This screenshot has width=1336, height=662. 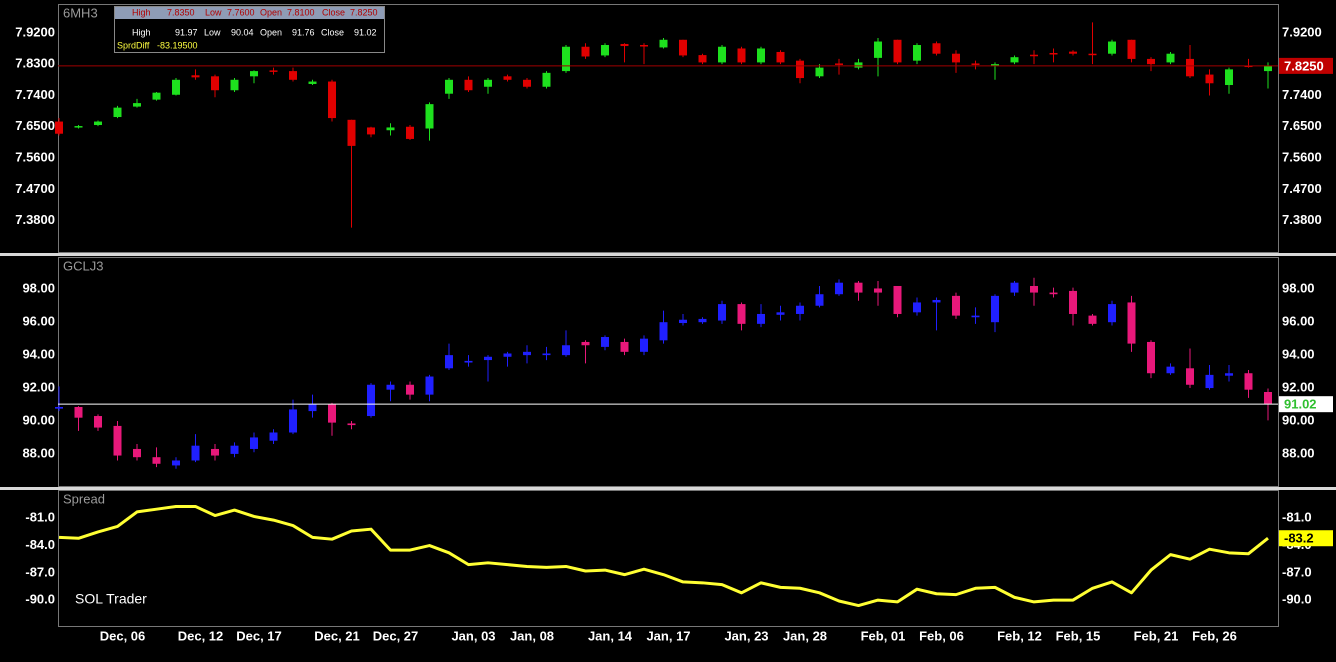 What do you see at coordinates (40, 517) in the screenshot?
I see `y-tick-label: -81.0` at bounding box center [40, 517].